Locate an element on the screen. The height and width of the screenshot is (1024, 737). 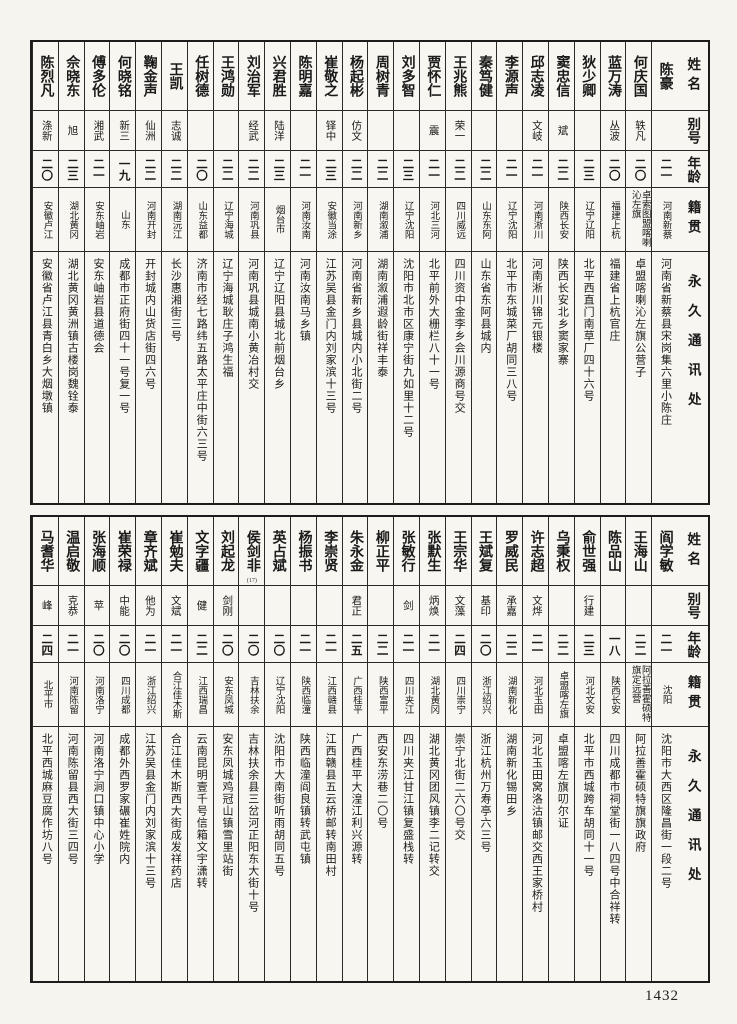
person-name: 张敏行 is located at coordinates (406, 551).